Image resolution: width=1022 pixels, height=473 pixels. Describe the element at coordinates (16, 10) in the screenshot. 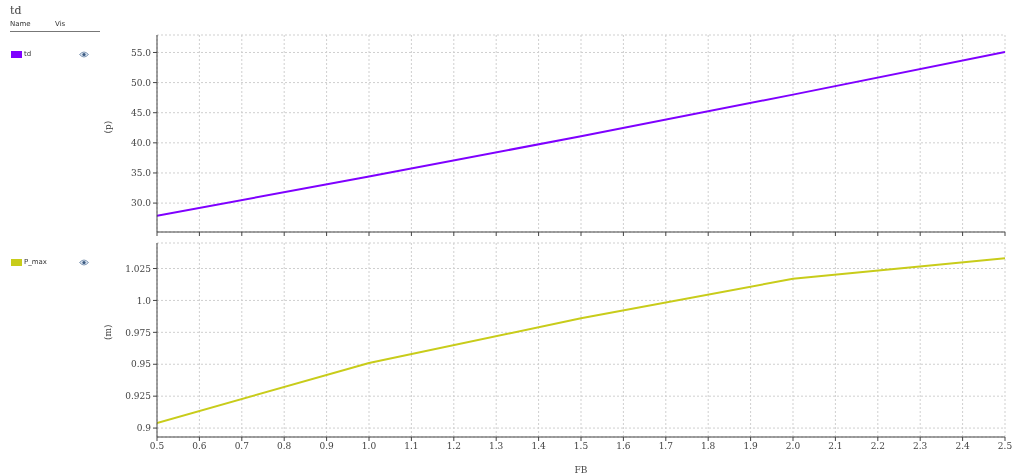

I see `legend-title: td` at that location.